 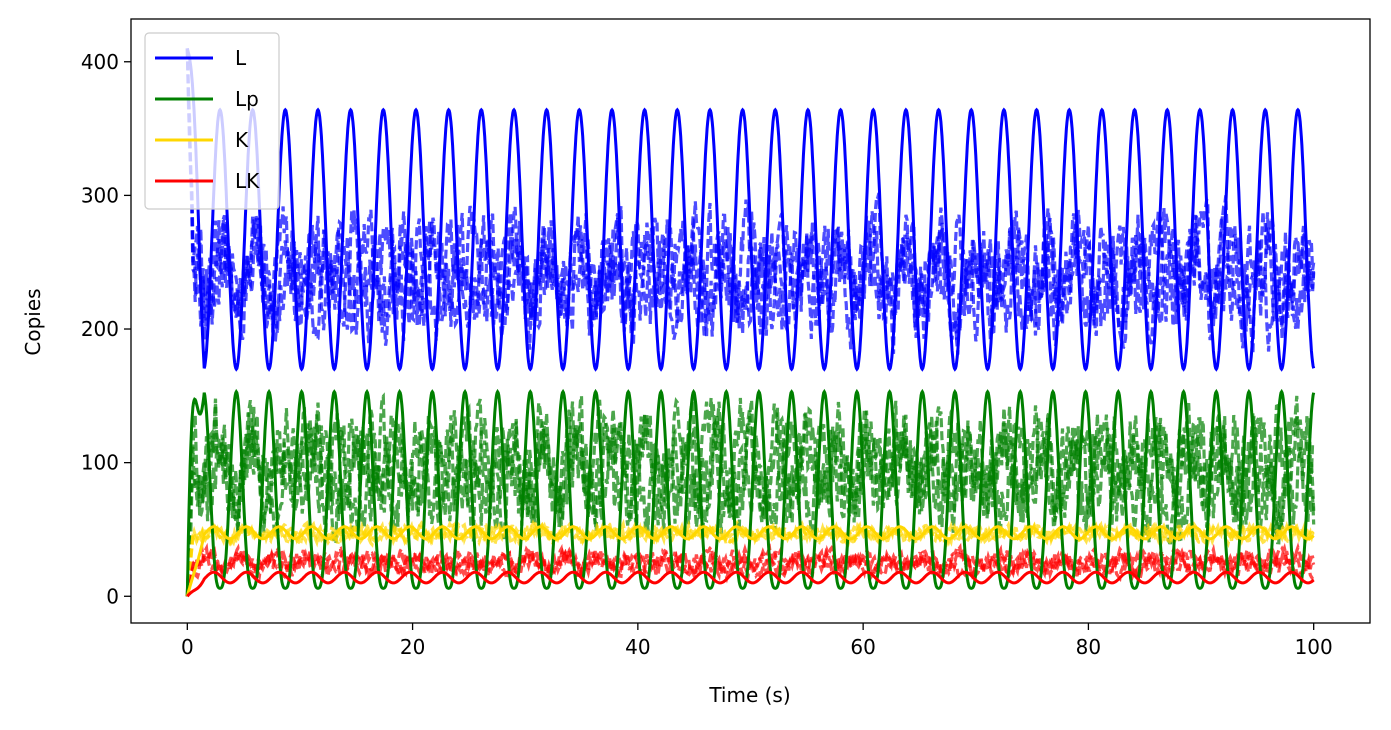 I want to click on legend-box, so click(x=212, y=121).